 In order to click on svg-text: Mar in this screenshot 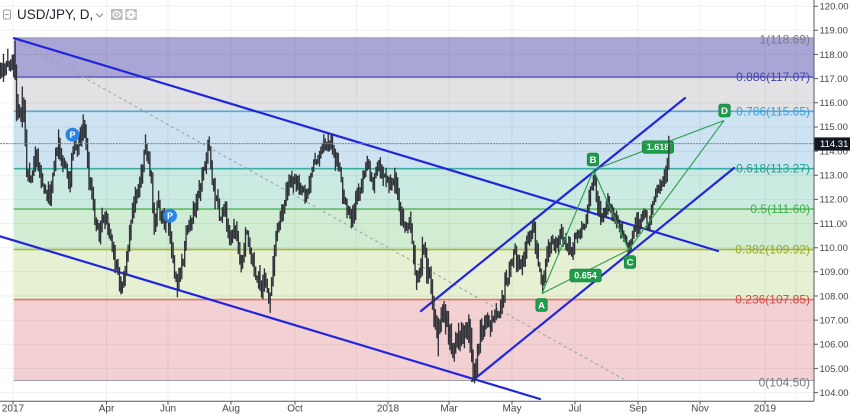, I will do `click(449, 409)`.